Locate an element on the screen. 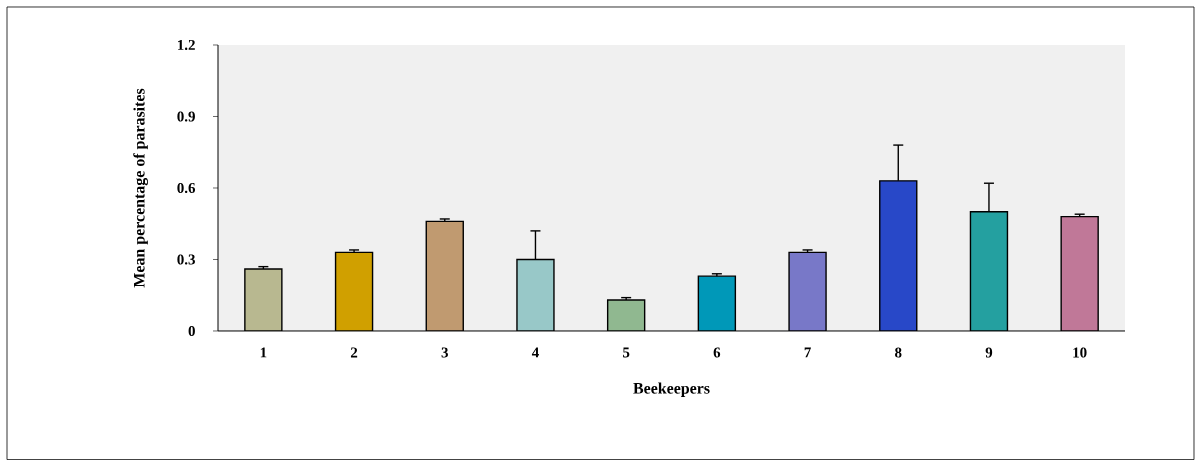 Image resolution: width=1201 pixels, height=460 pixels. y-tick-label: 0 is located at coordinates (191, 331).